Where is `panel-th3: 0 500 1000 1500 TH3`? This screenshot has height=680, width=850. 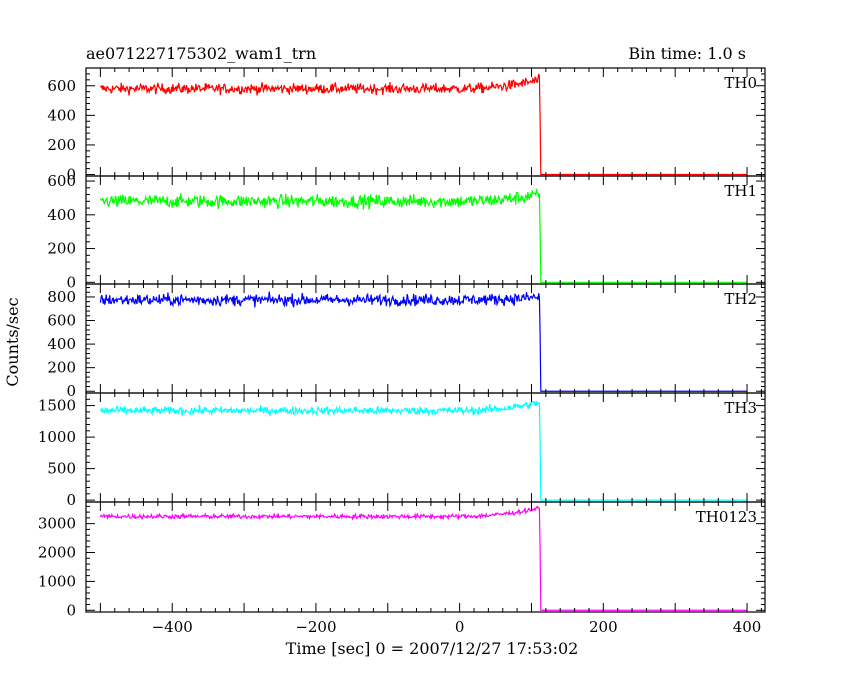 panel-th3: 0 500 1000 1500 TH3 is located at coordinates (402, 450).